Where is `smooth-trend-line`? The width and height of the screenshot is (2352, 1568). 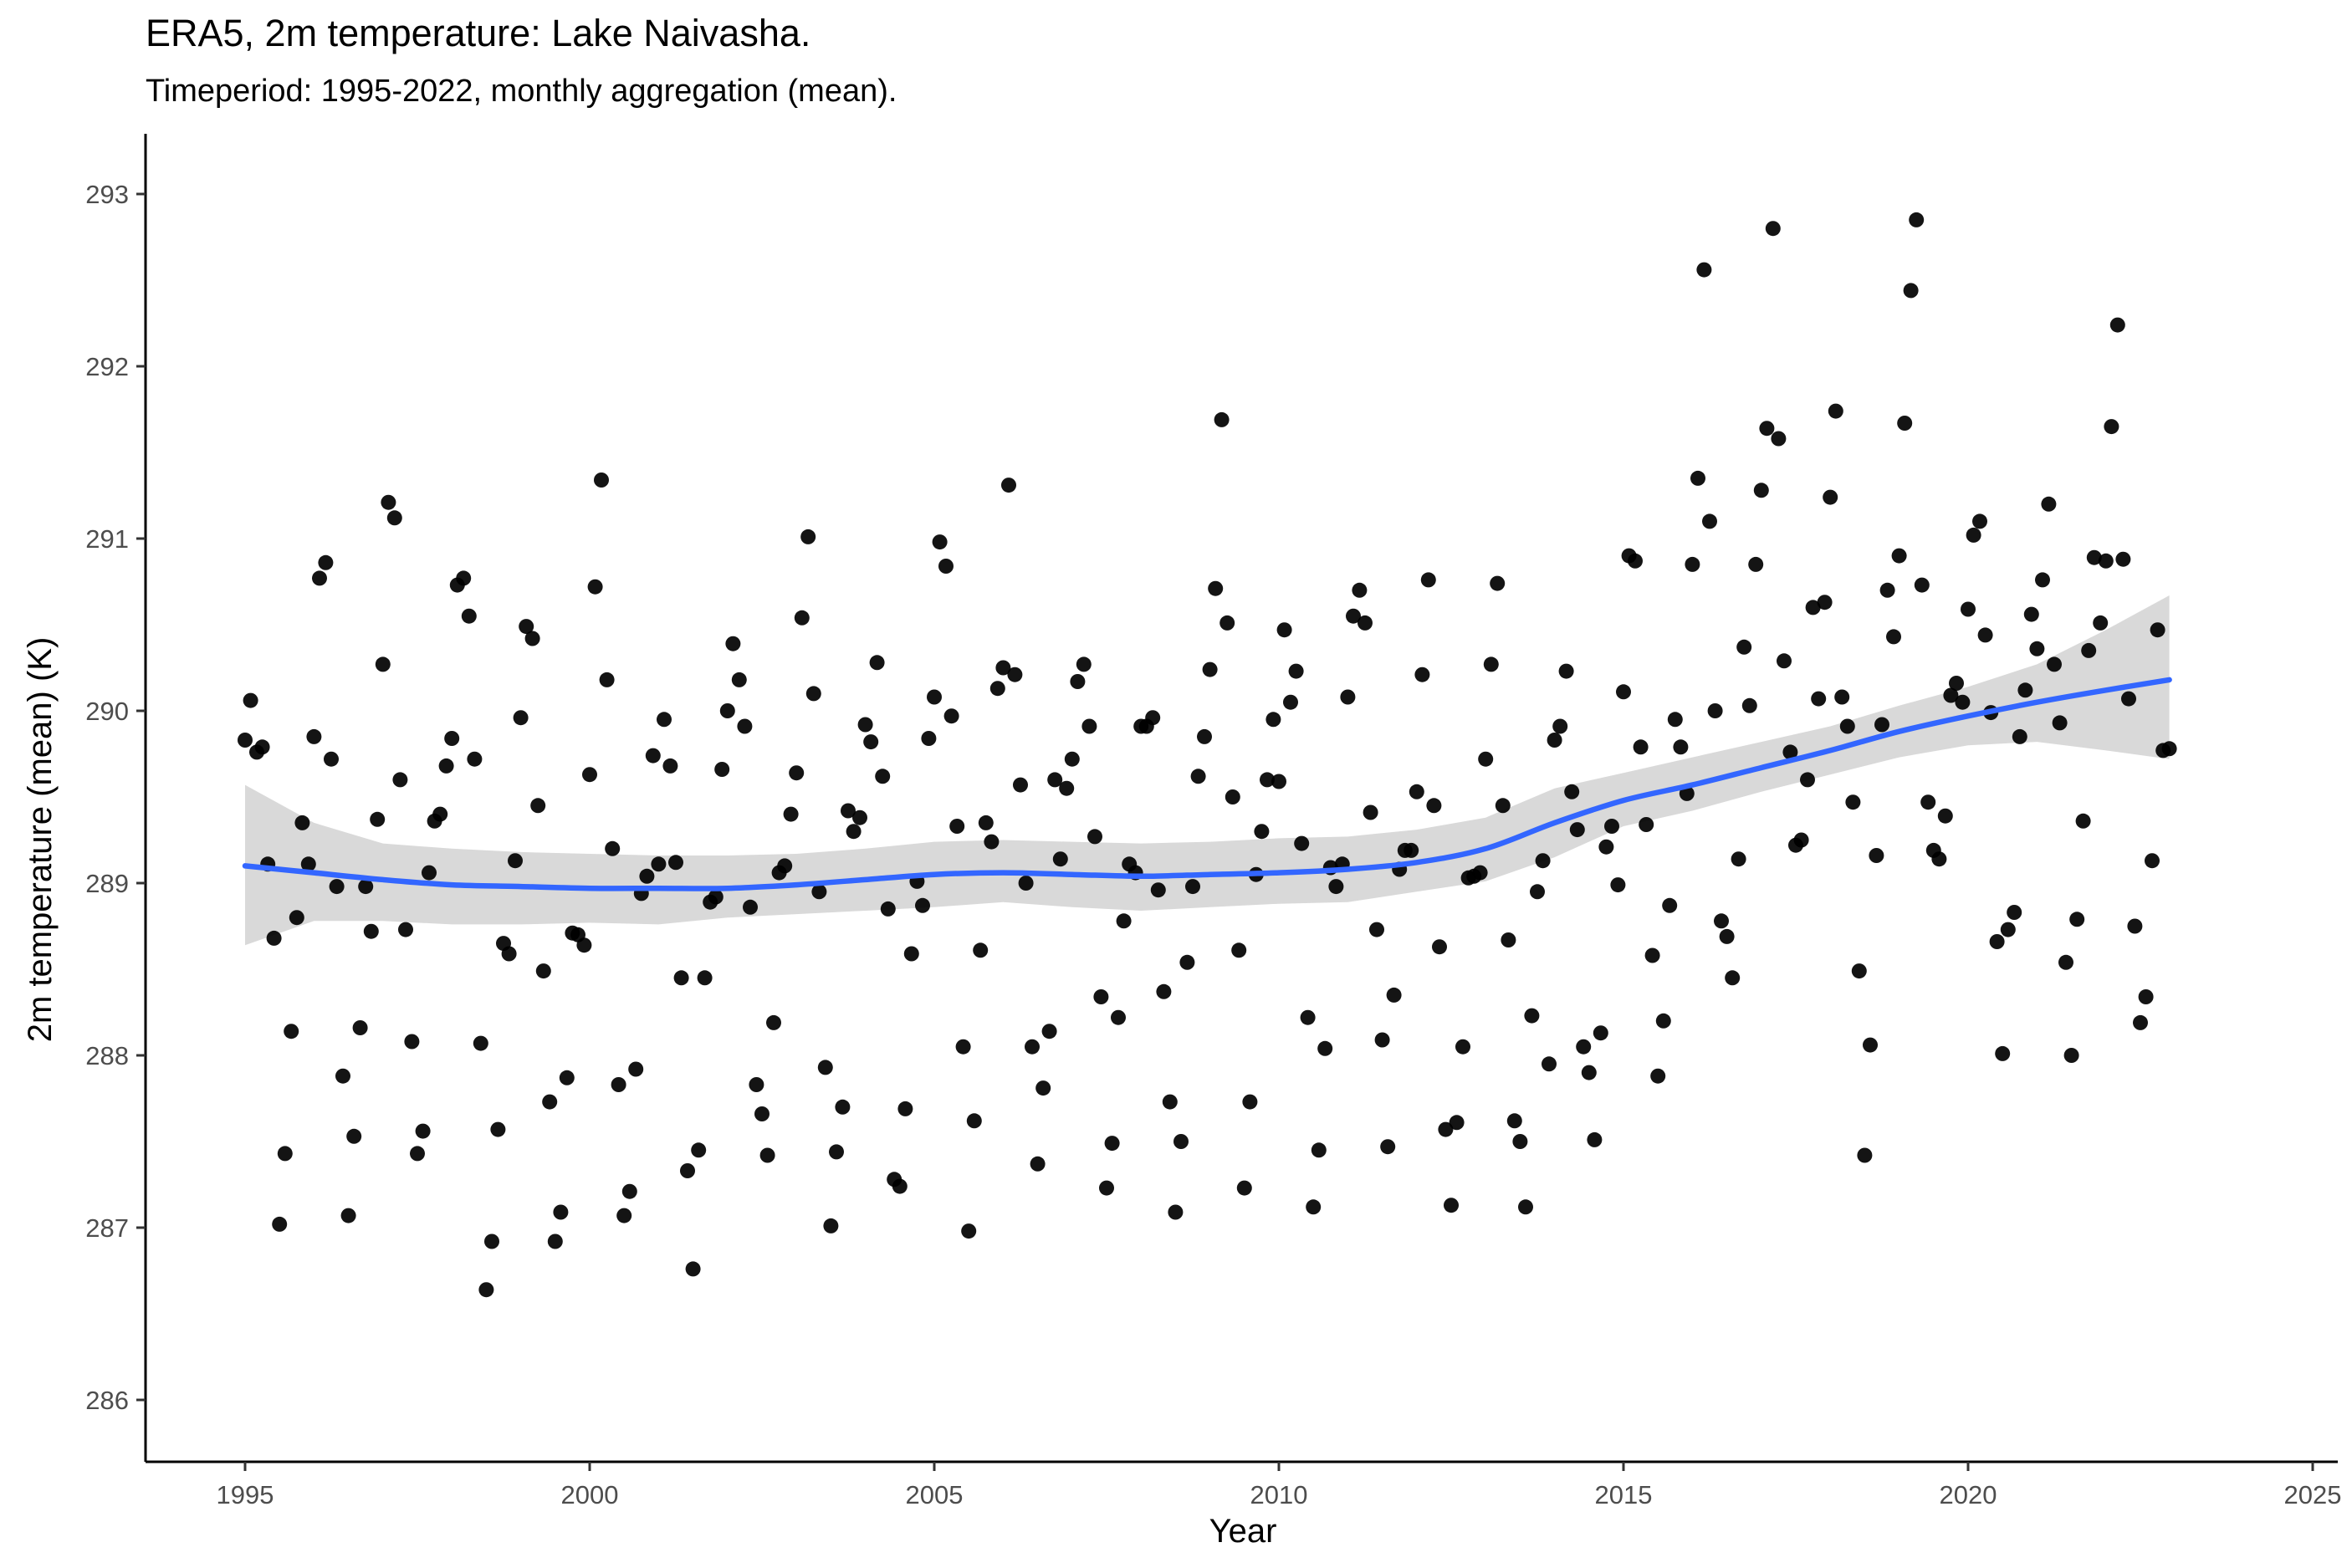 smooth-trend-line is located at coordinates (1207, 784).